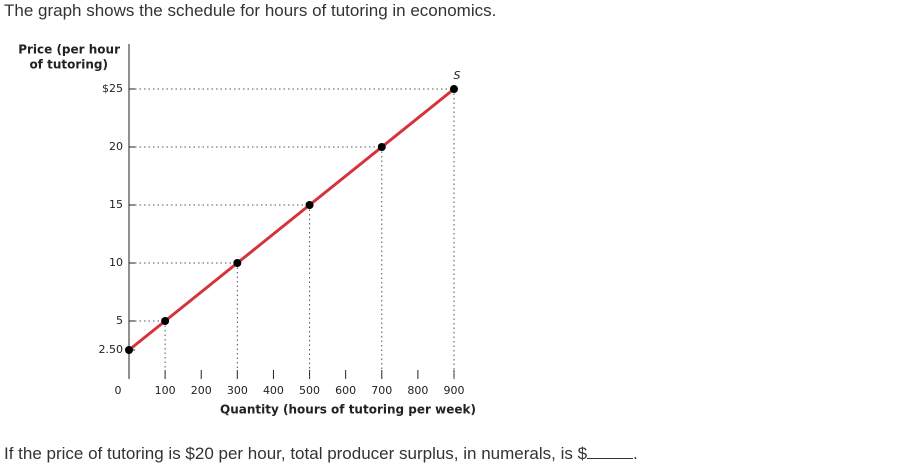 The image size is (906, 475). I want to click on question-end: ., so click(635, 453).